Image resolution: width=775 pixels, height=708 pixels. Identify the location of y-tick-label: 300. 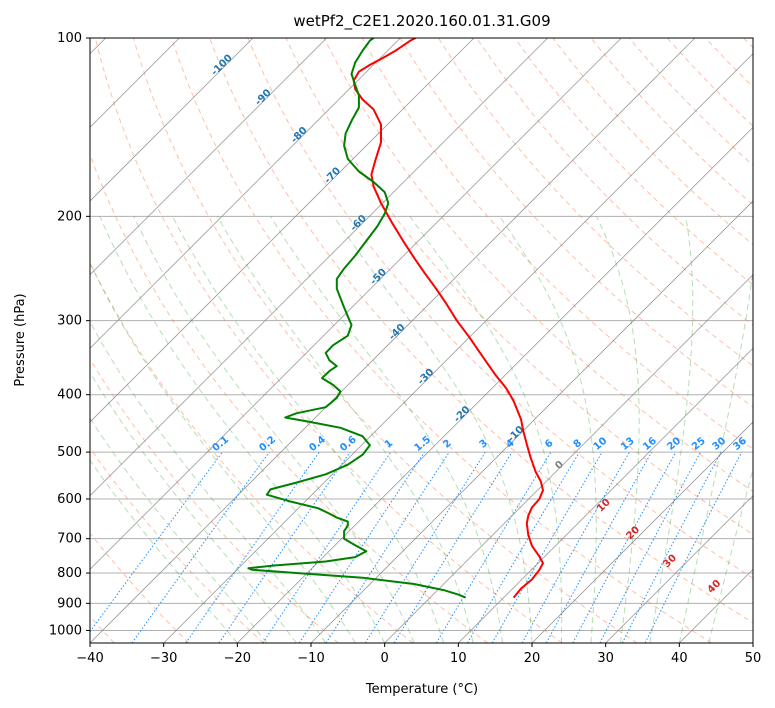
(69, 321).